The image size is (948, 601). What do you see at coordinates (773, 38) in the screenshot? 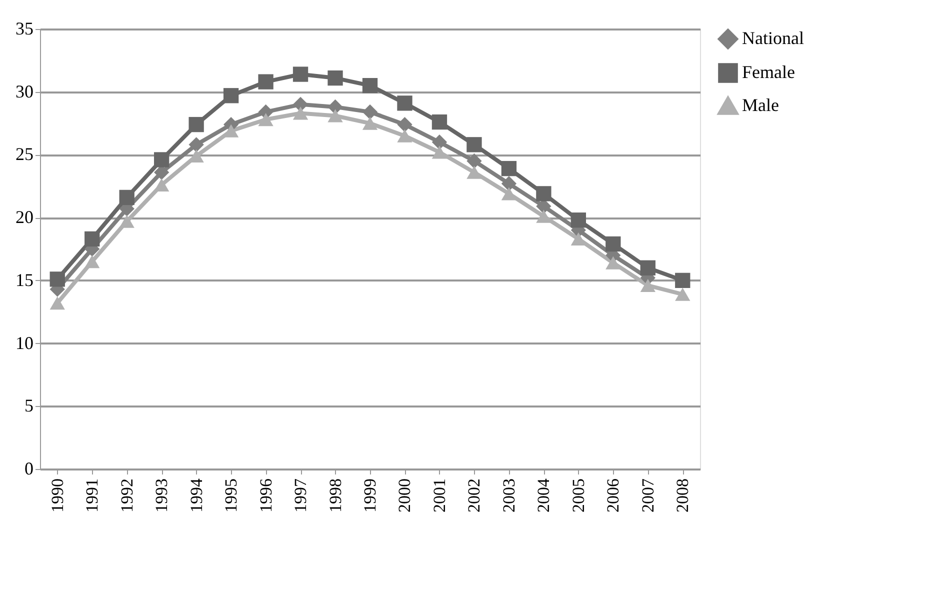
I see `legend-label: National` at bounding box center [773, 38].